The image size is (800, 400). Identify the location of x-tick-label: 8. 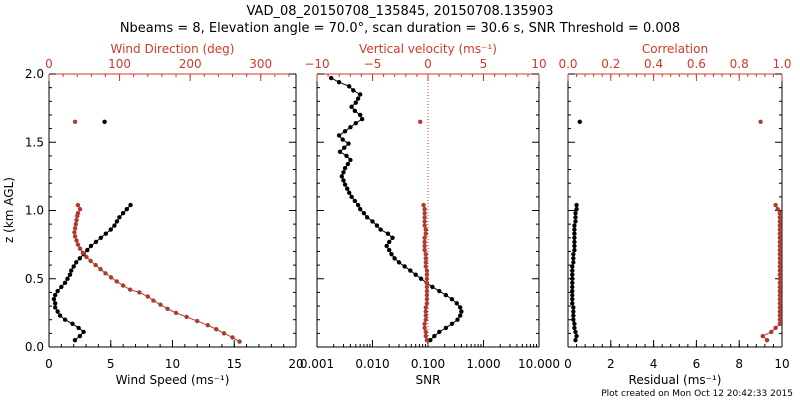
(739, 364).